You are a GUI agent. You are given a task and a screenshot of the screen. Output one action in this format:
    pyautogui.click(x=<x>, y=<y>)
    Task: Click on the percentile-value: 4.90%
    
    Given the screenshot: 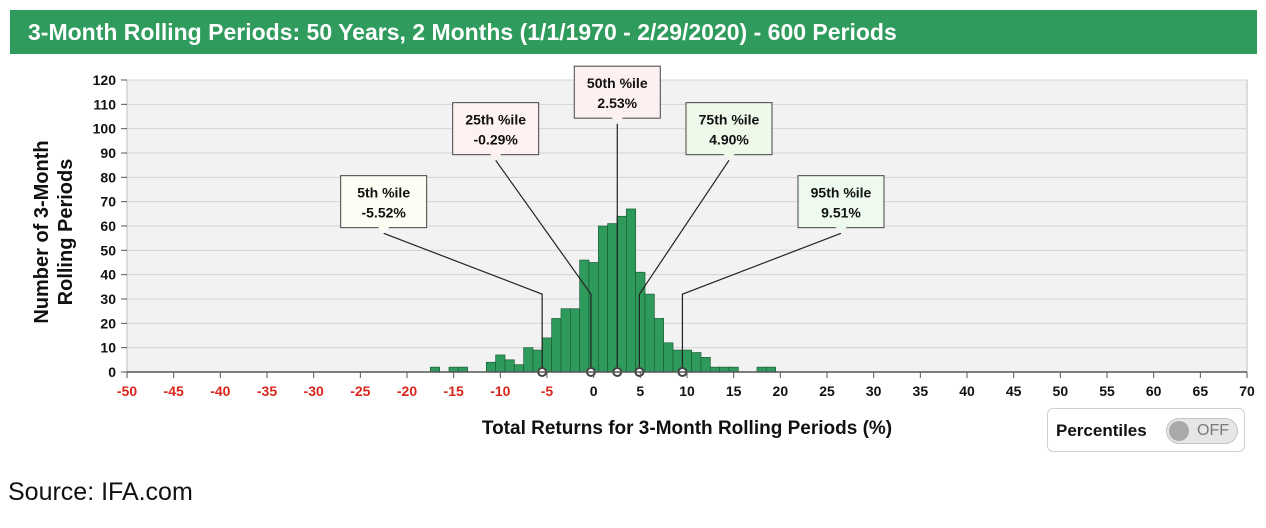 What is the action you would take?
    pyautogui.click(x=729, y=140)
    